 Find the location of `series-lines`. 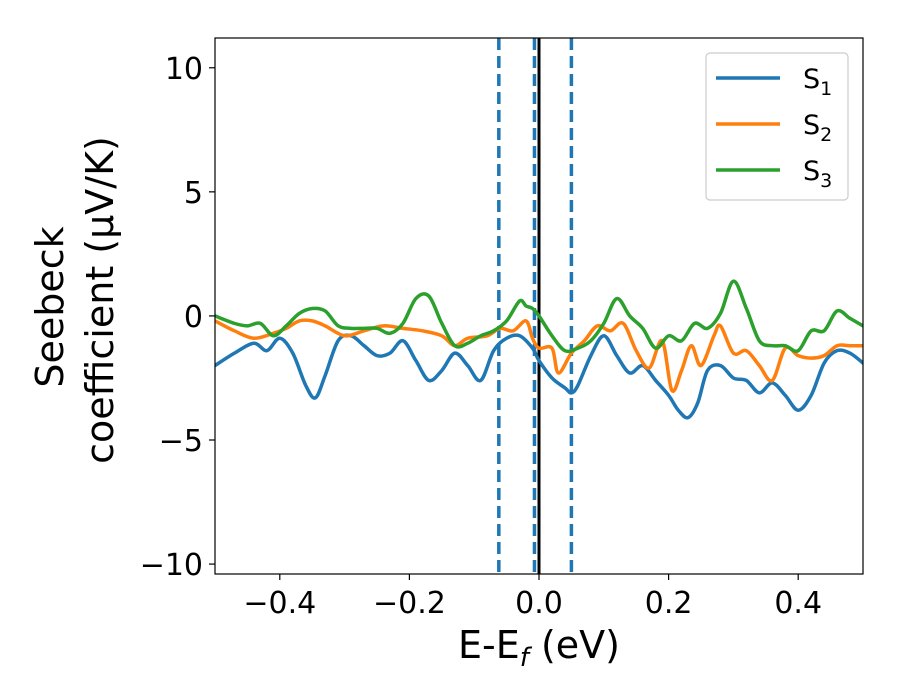

series-lines is located at coordinates (539, 349).